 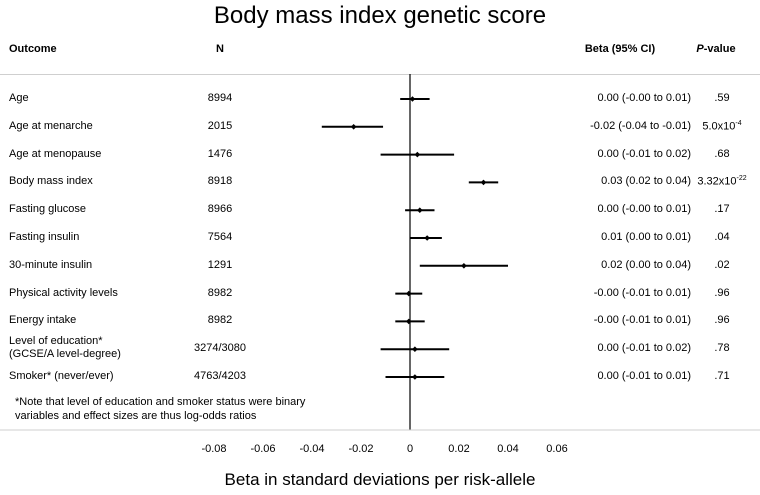 I want to click on outcome-label: 30-minute insulin, so click(x=51, y=264).